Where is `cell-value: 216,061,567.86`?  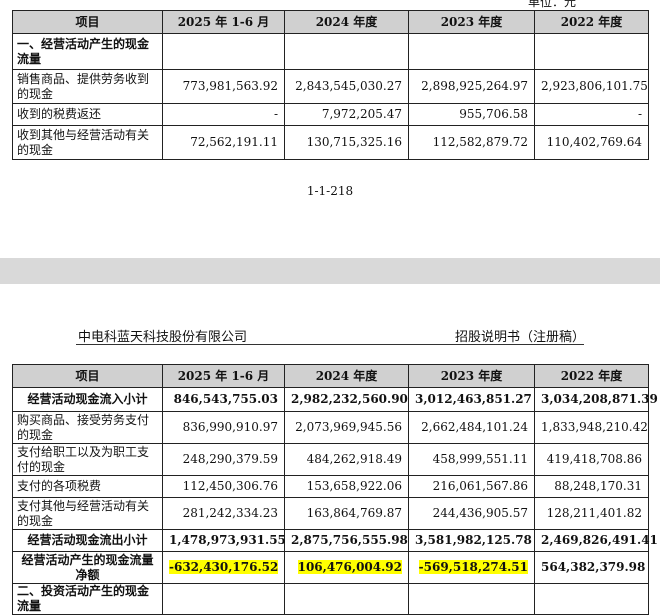 cell-value: 216,061,567.86 is located at coordinates (471, 486).